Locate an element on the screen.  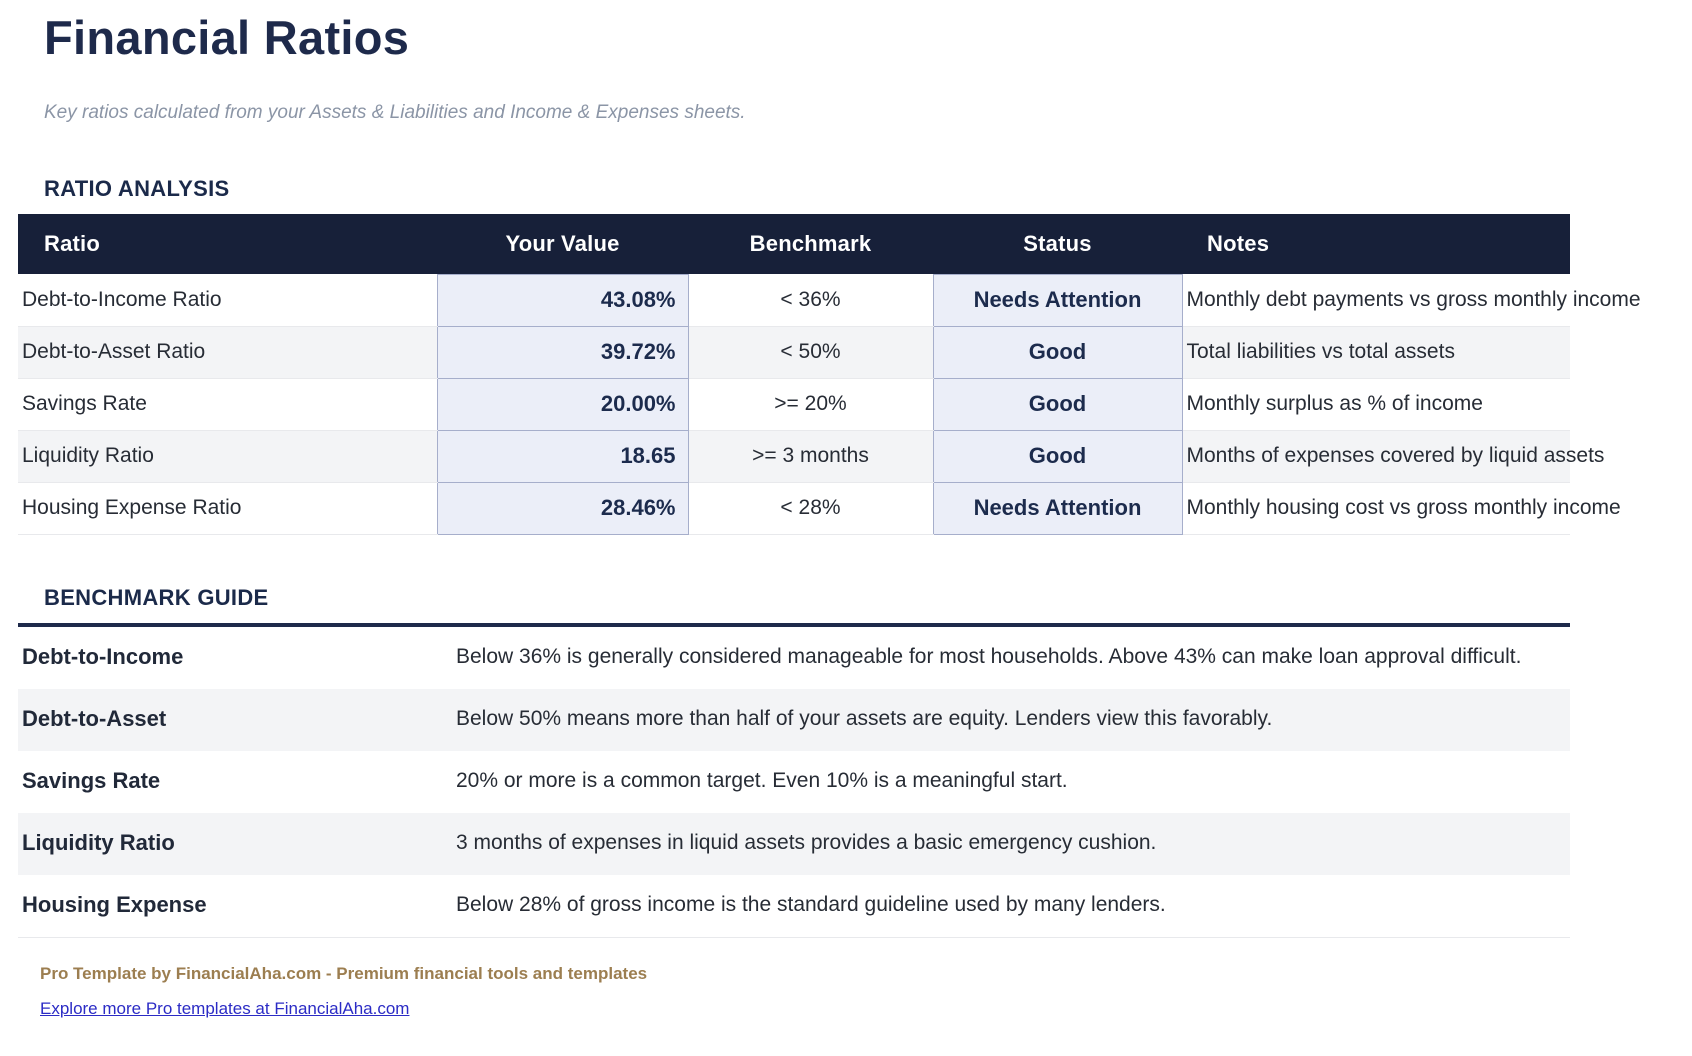
ratio-analysis-heading: RATIO ANALYSIS is located at coordinates (137, 188).